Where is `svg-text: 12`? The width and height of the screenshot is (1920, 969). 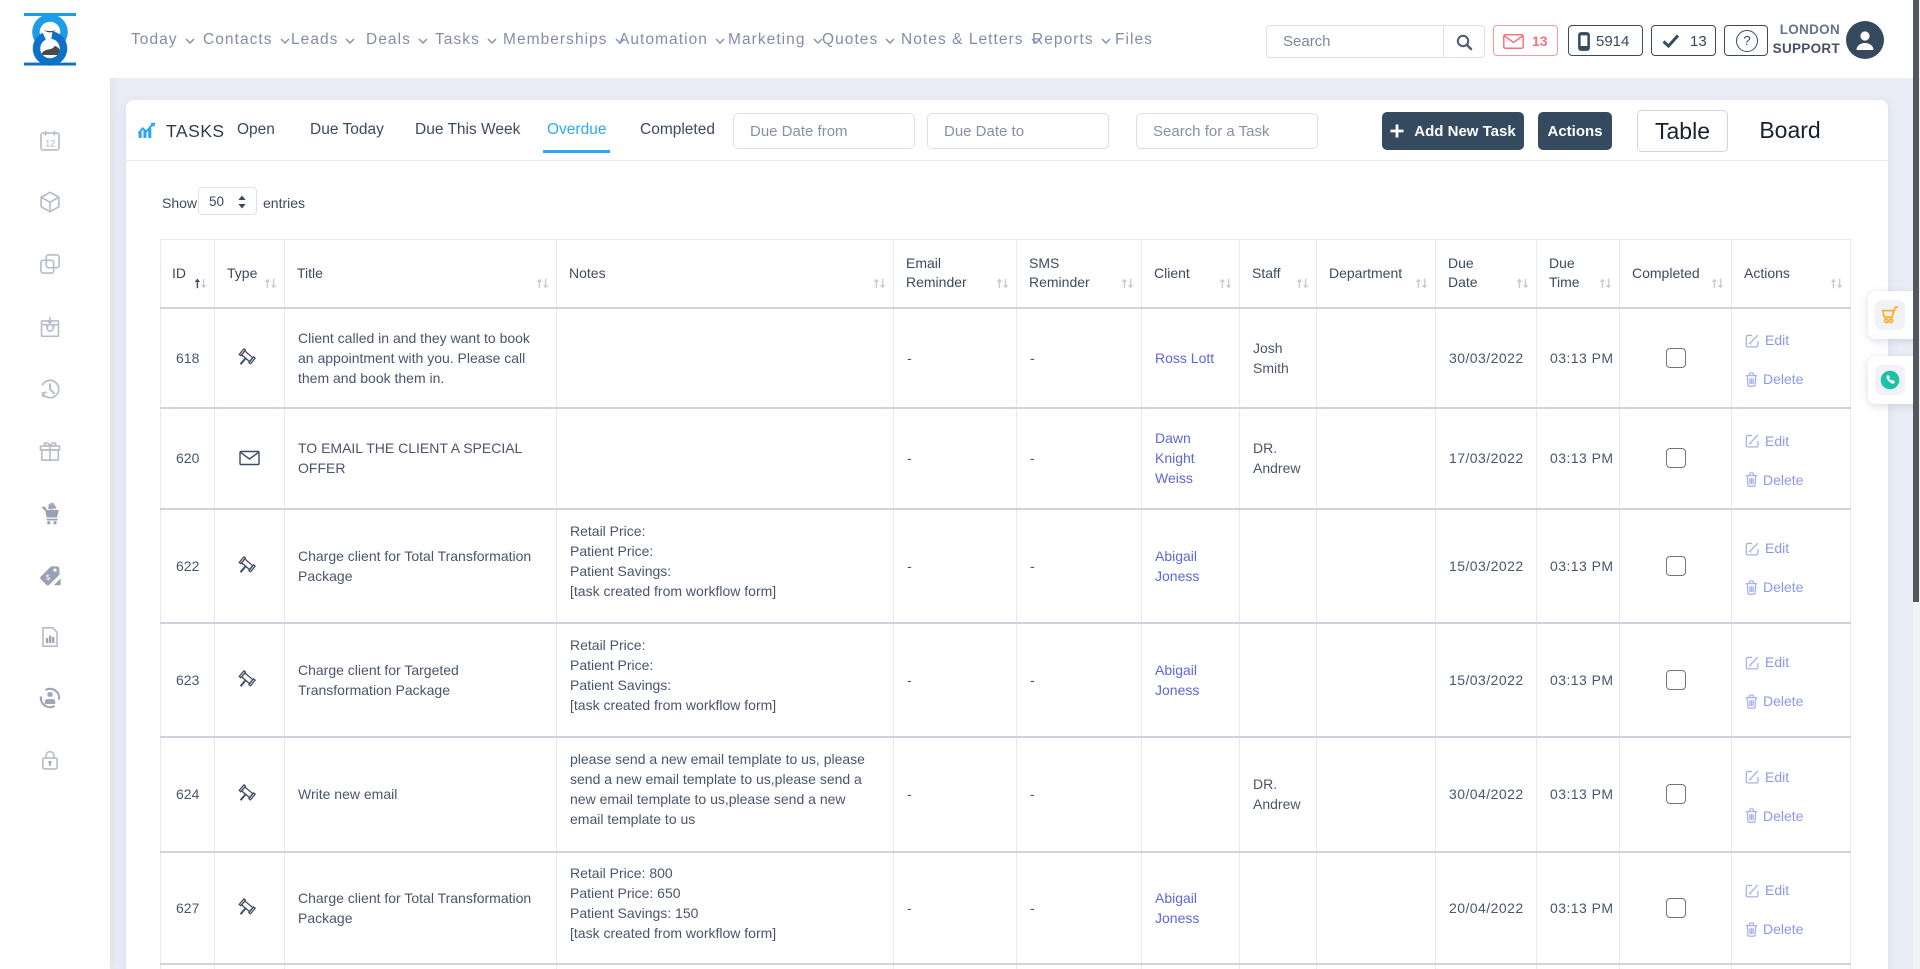 svg-text: 12 is located at coordinates (50, 144).